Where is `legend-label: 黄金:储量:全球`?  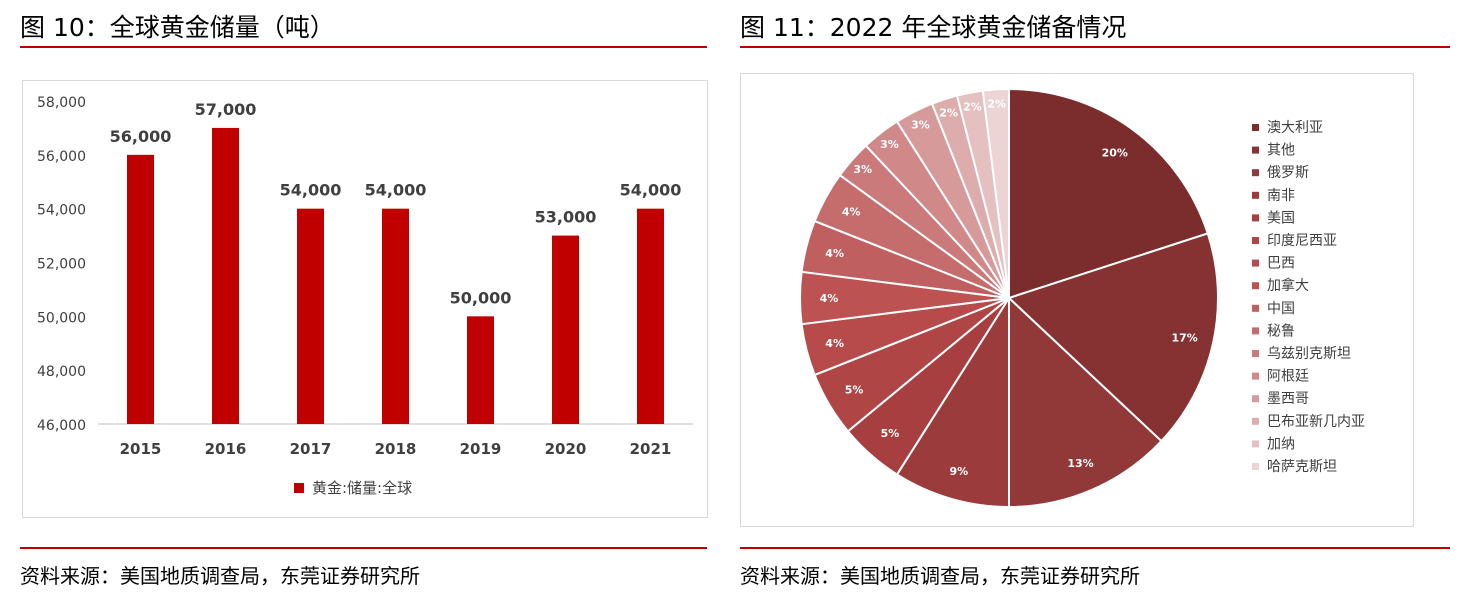 legend-label: 黄金:储量:全球 is located at coordinates (362, 488).